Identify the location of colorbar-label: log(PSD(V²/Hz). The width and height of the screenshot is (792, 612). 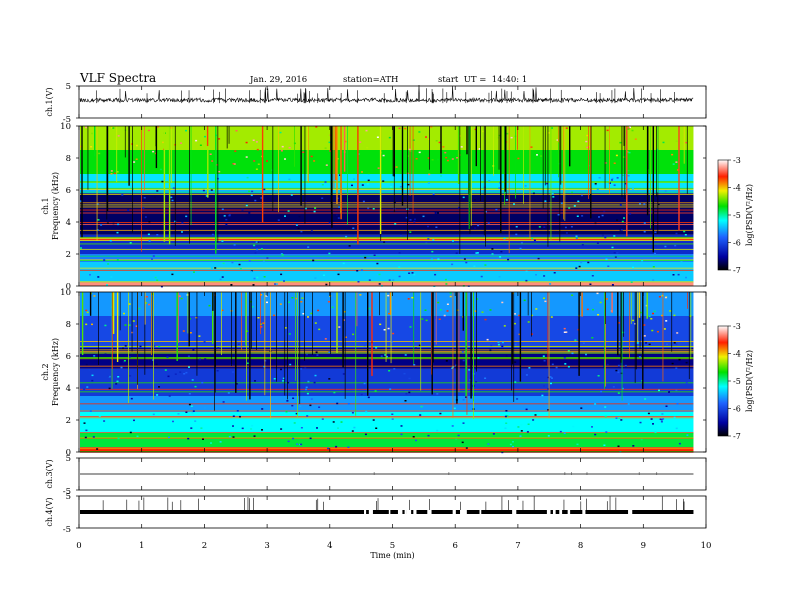
(749, 215).